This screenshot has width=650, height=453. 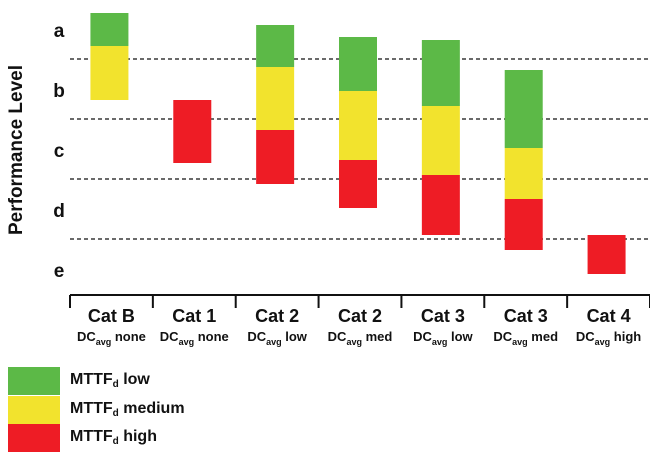 I want to click on y-axis-title: Performance Level, so click(x=16, y=150).